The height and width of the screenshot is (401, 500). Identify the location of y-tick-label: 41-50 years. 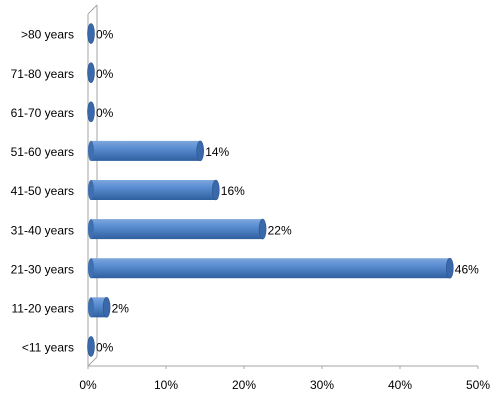
(42, 191).